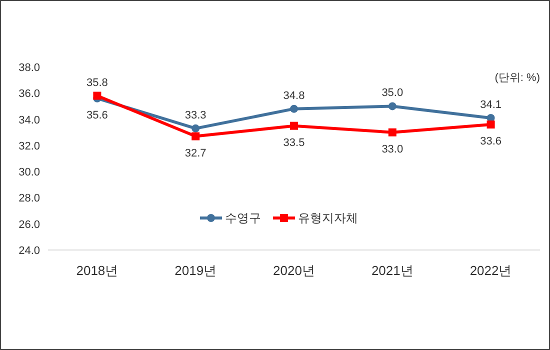 Image resolution: width=550 pixels, height=350 pixels. I want to click on y-tick-label: 34.0, so click(29, 120).